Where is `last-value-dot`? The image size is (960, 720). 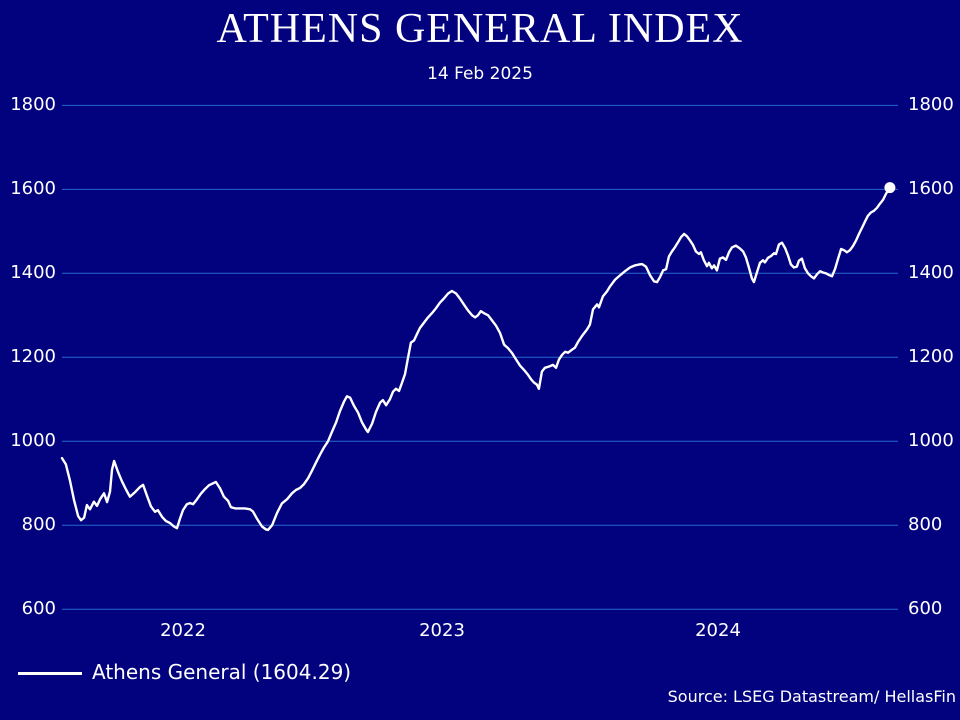
last-value-dot is located at coordinates (890, 188).